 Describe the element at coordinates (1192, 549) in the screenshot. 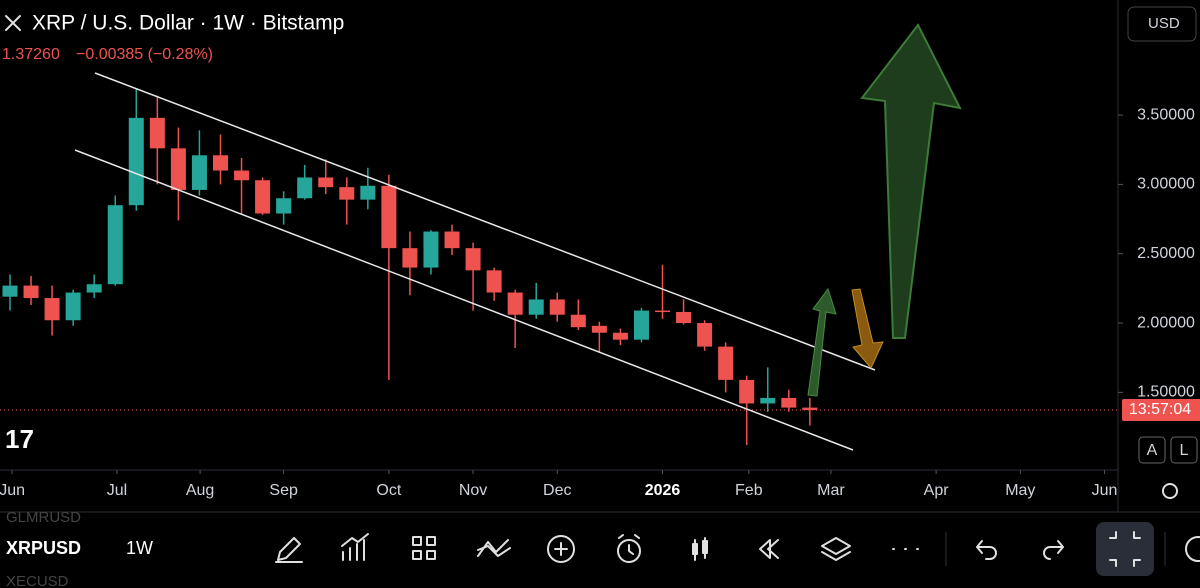

I see `search-icon` at that location.